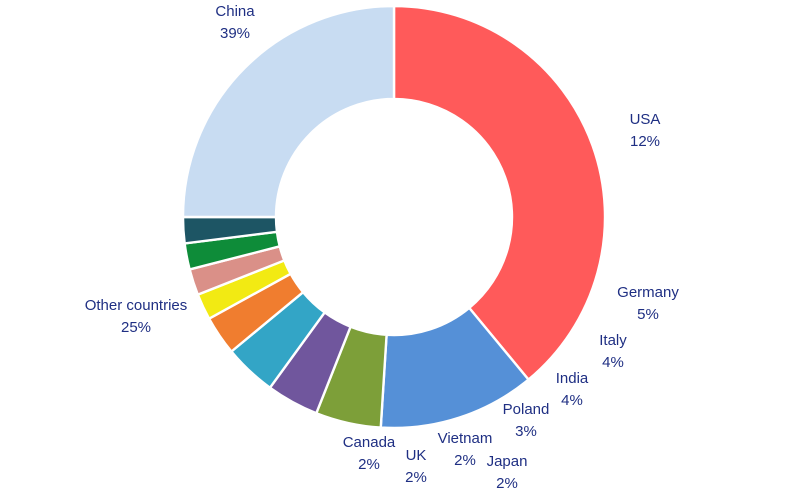 Image resolution: width=800 pixels, height=500 pixels. Describe the element at coordinates (507, 472) in the screenshot. I see `label-group-japan: Japan 2%` at that location.